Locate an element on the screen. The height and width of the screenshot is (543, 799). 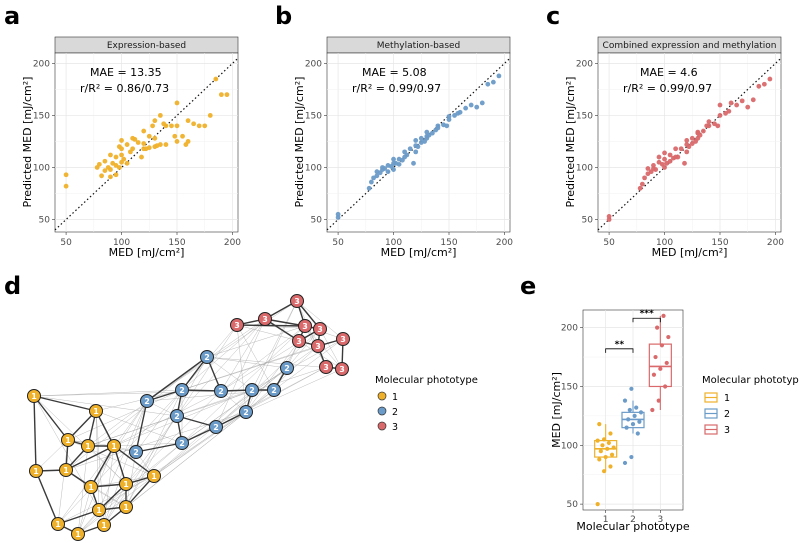
y-axis-title: Predicted MED [mJ/cm²] is located at coordinates (570, 142).